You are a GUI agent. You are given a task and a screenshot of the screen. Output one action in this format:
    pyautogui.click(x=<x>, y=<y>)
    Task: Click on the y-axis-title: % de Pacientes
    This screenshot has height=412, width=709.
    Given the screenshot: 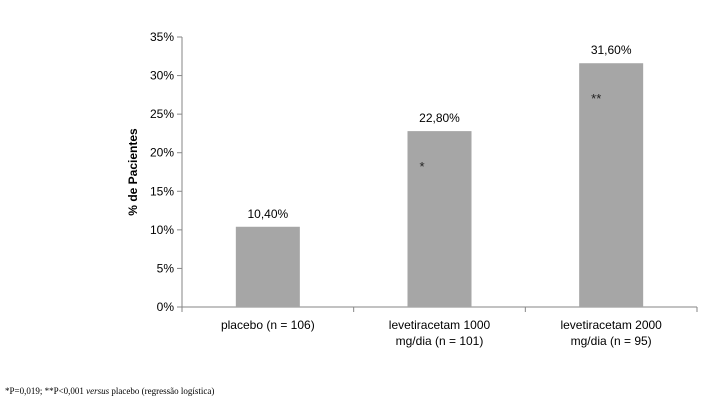 What is the action you would take?
    pyautogui.click(x=133, y=172)
    